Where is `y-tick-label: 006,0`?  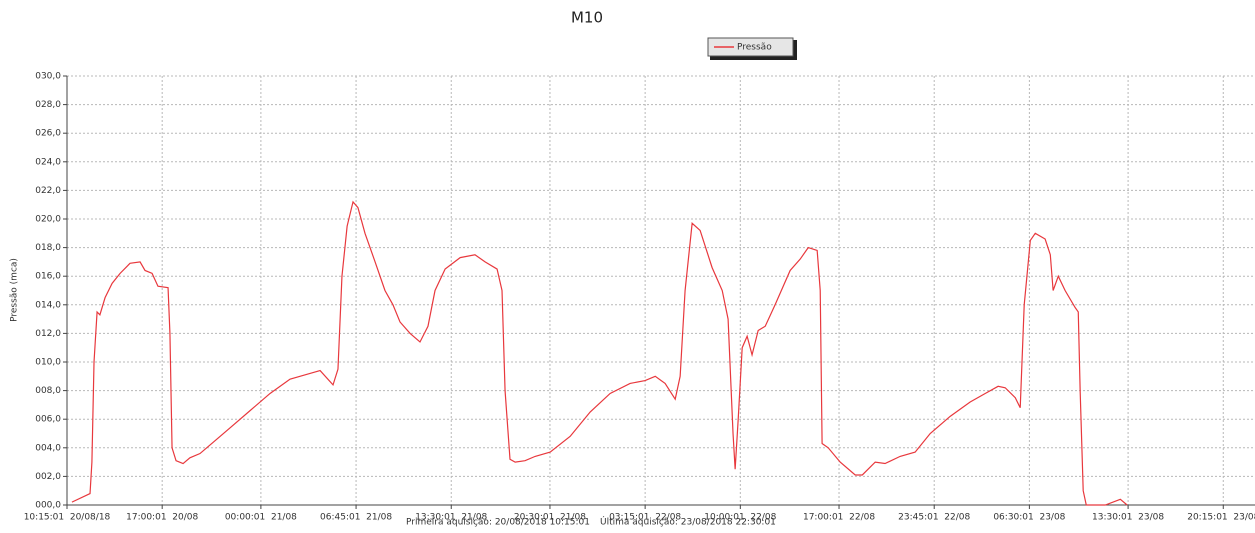 y-tick-label: 006,0 is located at coordinates (48, 420).